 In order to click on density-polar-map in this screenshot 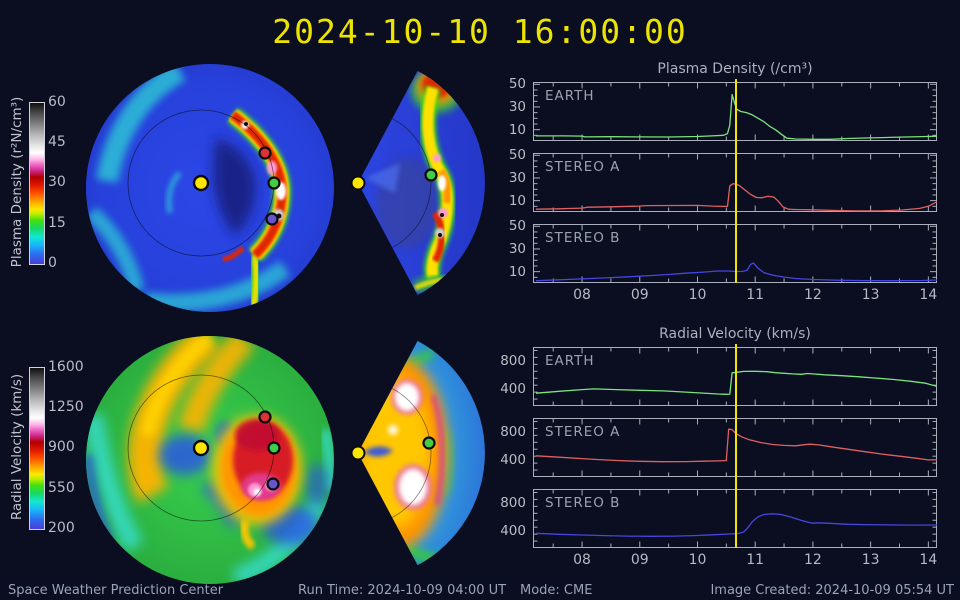, I will do `click(210, 188)`.